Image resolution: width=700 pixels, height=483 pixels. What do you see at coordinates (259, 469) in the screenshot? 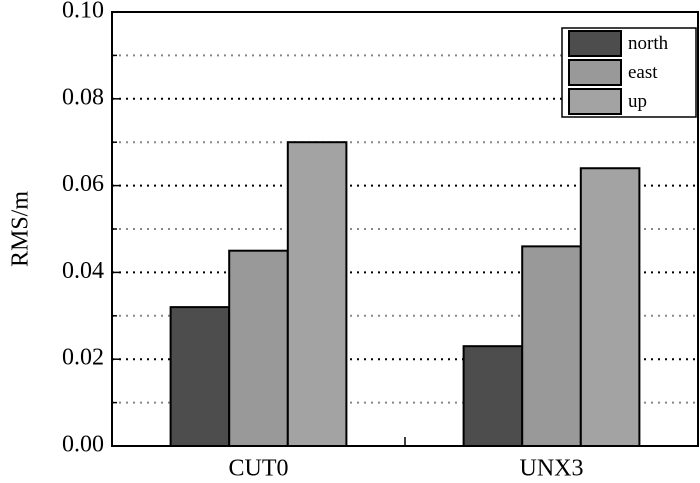
I see `x-tick-label: CUT0` at bounding box center [259, 469].